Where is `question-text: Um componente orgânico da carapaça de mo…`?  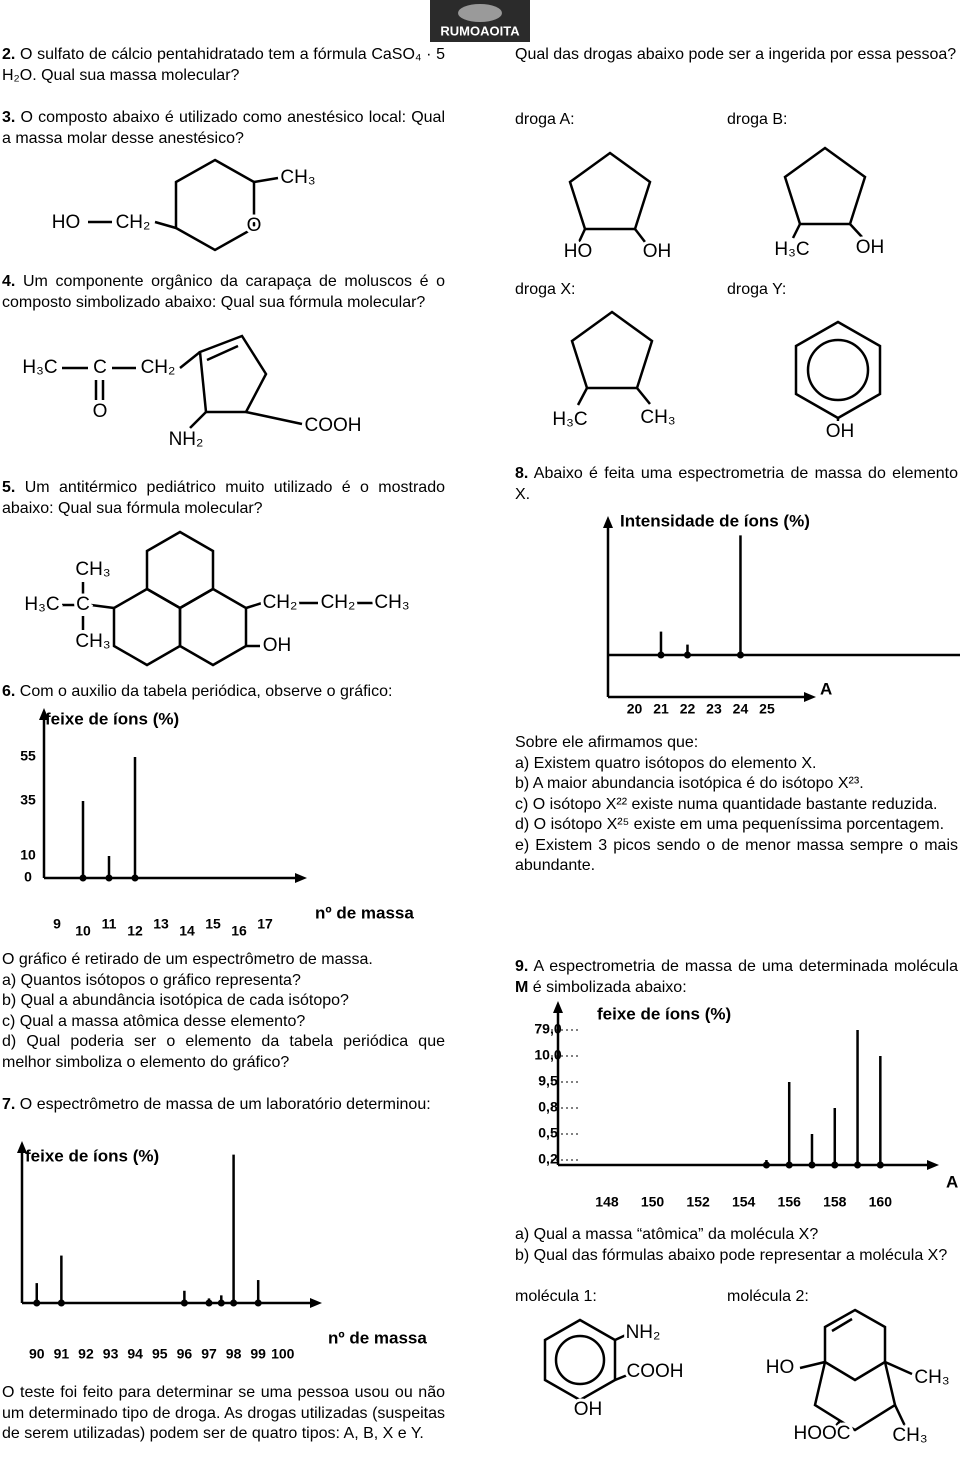
question-text: Um componente orgânico da carapaça de mo… is located at coordinates (224, 292).